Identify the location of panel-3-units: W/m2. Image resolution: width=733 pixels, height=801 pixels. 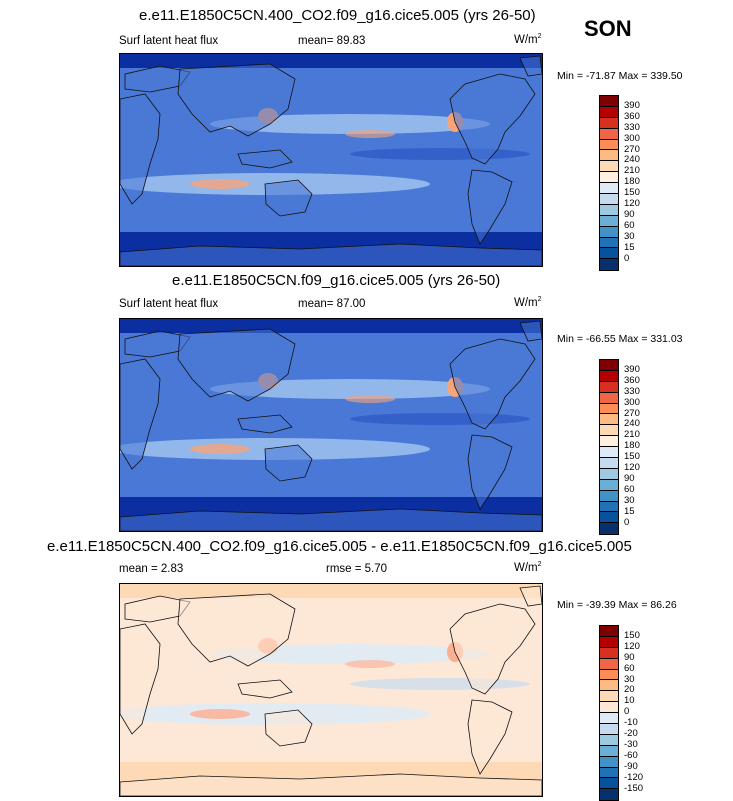
(528, 567).